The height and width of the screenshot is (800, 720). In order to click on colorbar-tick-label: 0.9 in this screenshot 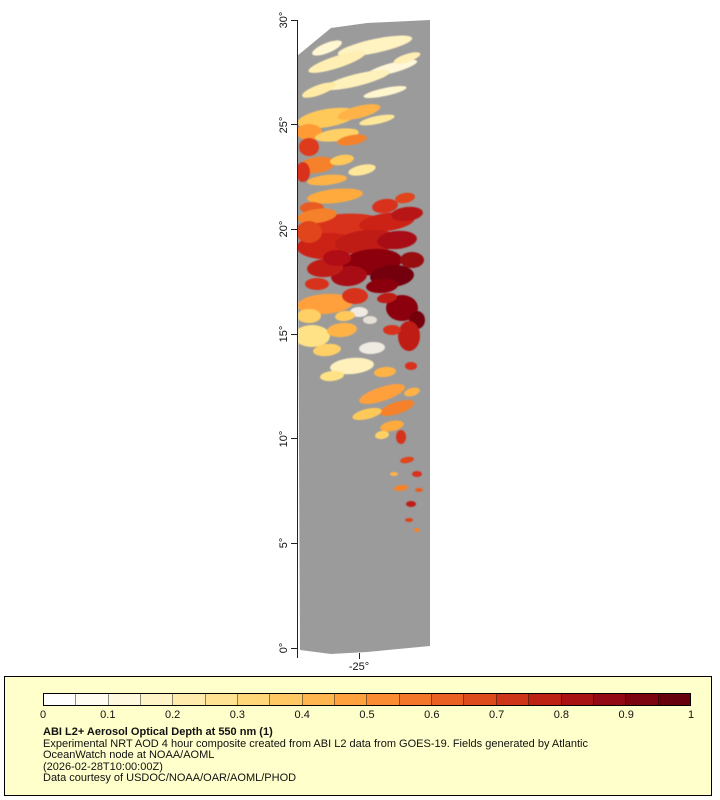, I will do `click(626, 715)`.